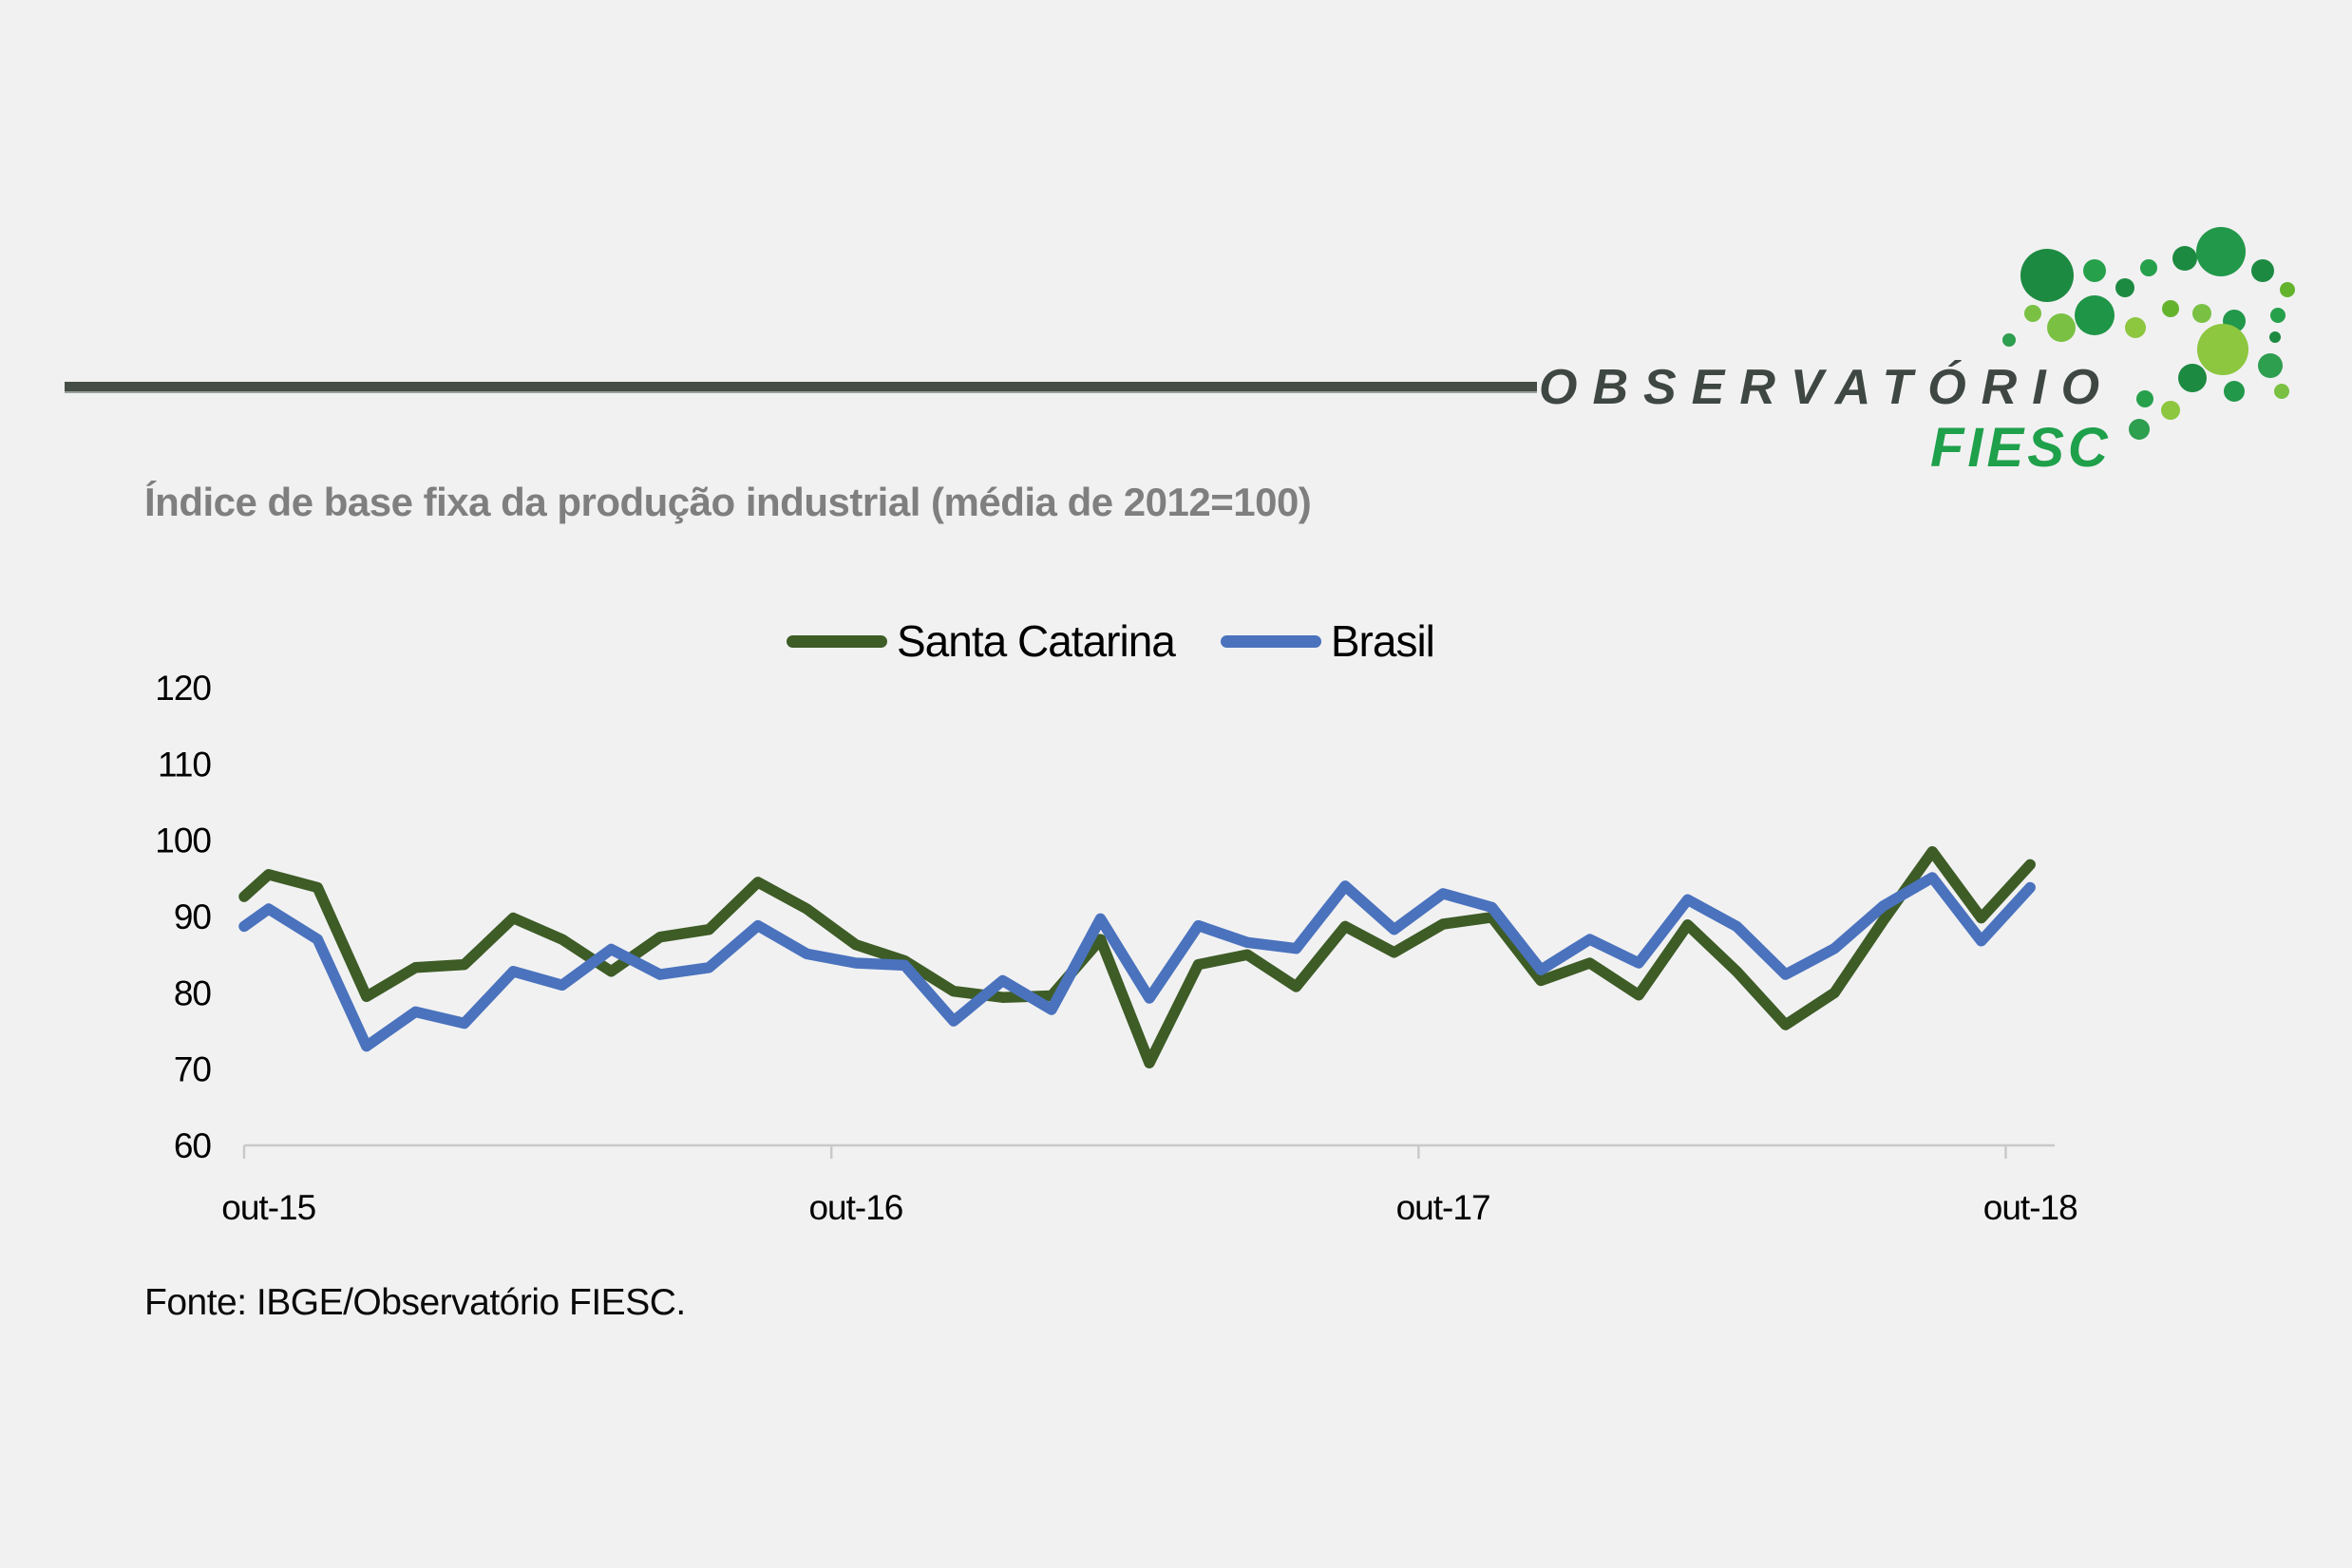  What do you see at coordinates (2148, 333) in the screenshot?
I see `logo-map-dots-icon` at bounding box center [2148, 333].